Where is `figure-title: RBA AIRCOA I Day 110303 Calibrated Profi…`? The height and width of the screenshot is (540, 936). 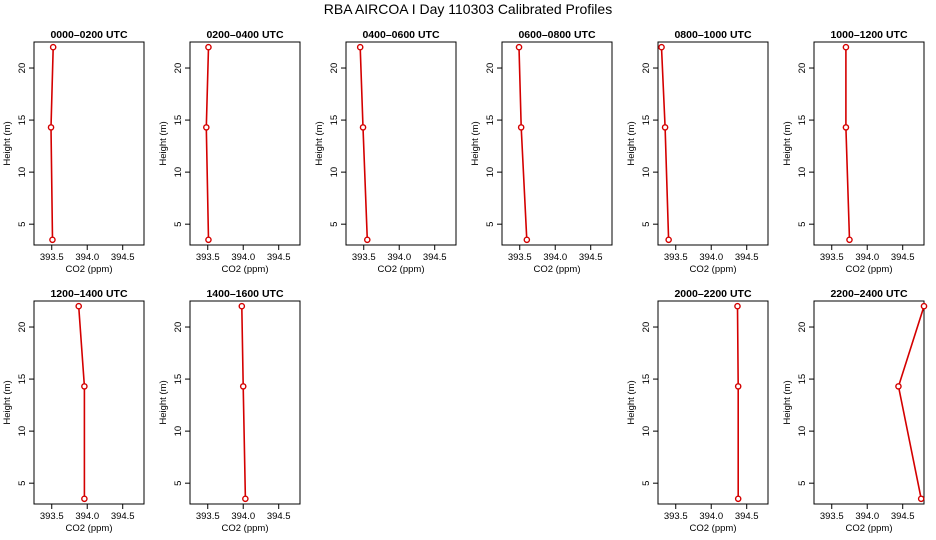 figure-title: RBA AIRCOA I Day 110303 Calibrated Profi… is located at coordinates (468, 9).